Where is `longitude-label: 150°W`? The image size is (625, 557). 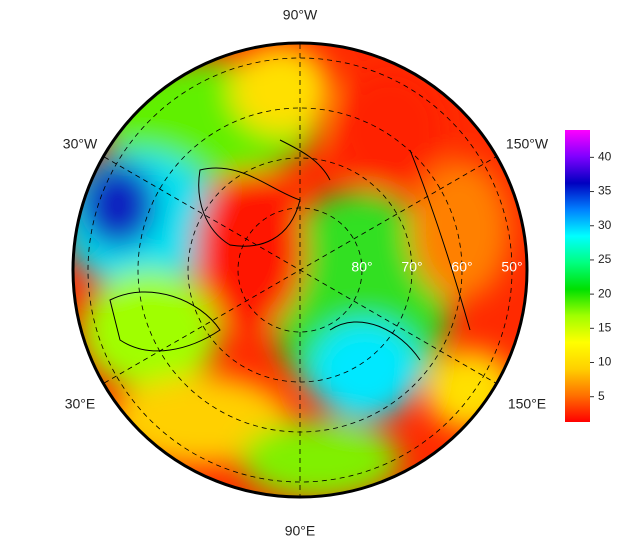
longitude-label: 150°W is located at coordinates (527, 144).